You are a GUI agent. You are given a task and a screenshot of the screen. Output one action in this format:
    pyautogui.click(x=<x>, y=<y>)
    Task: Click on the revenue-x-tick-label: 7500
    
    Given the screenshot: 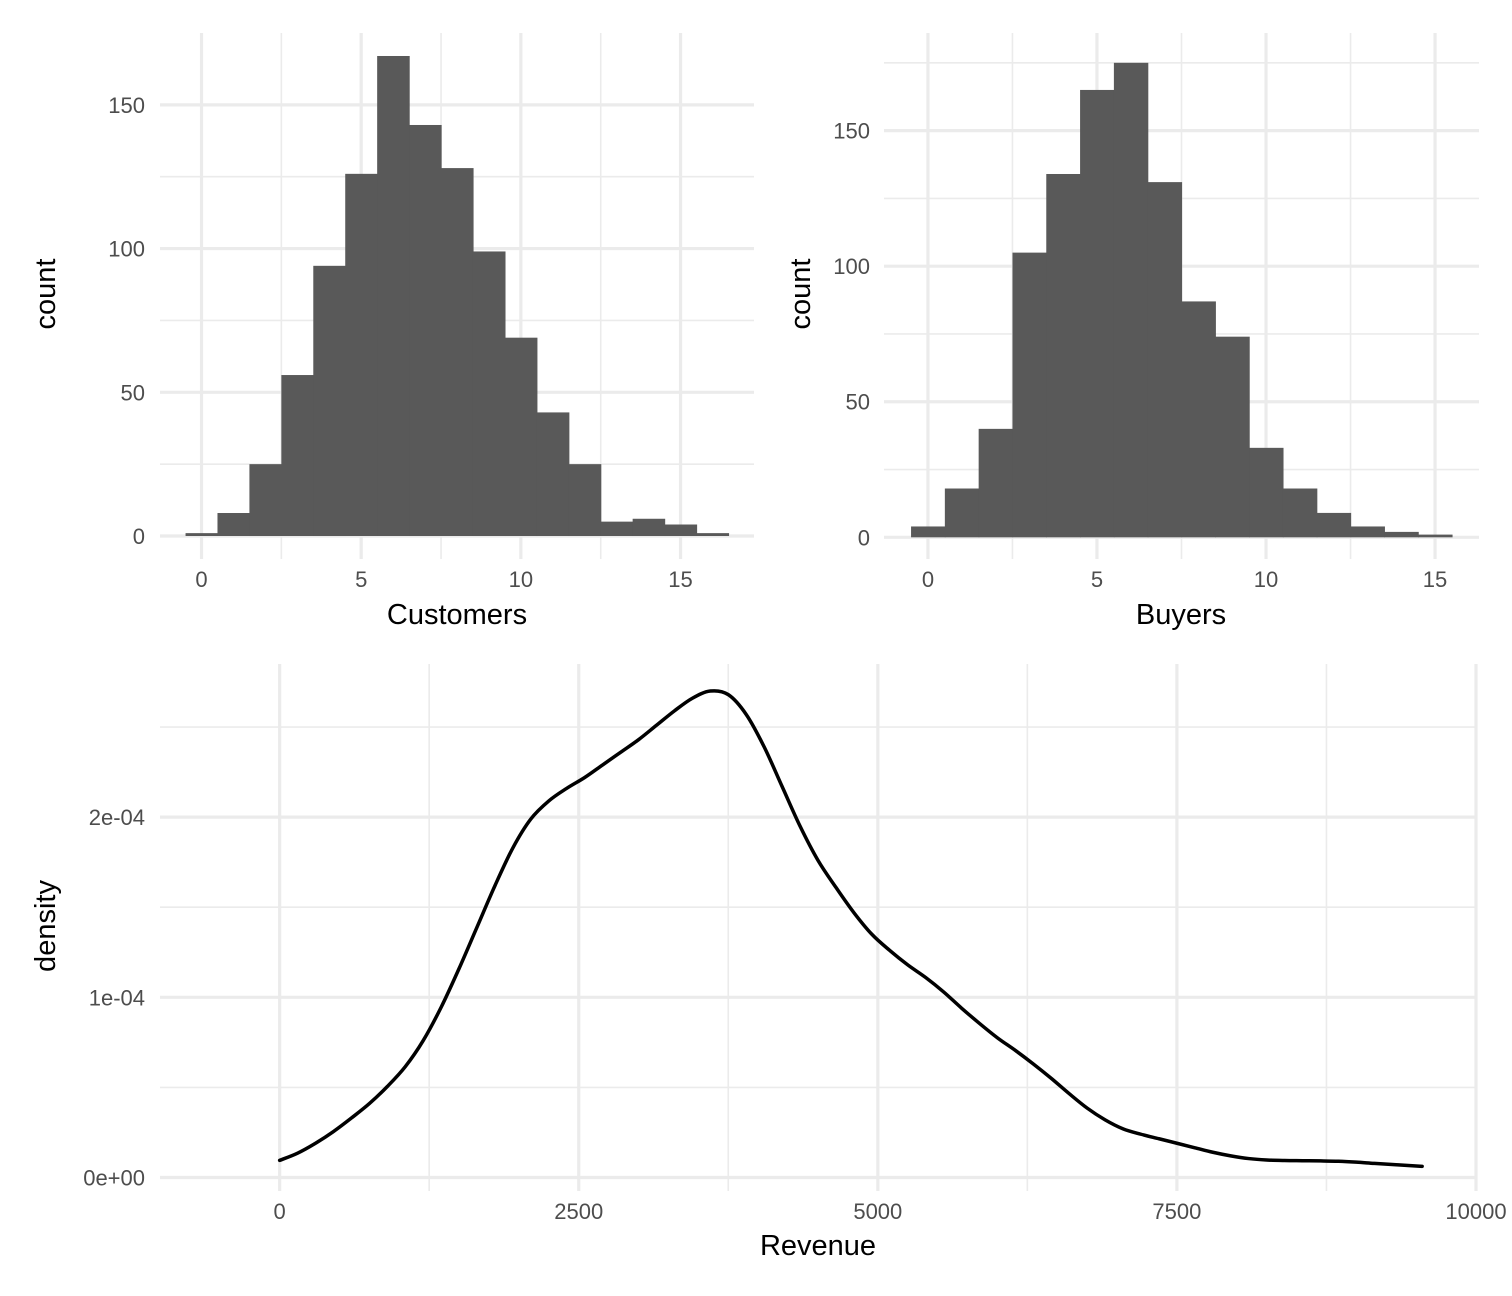 What is the action you would take?
    pyautogui.click(x=1176, y=1211)
    